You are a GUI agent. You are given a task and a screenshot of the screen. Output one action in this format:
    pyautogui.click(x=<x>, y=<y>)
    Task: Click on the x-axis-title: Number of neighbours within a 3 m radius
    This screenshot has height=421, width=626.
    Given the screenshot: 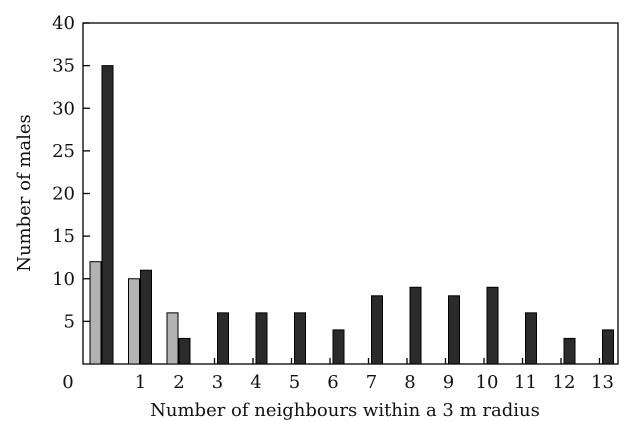 What is the action you would take?
    pyautogui.click(x=345, y=410)
    